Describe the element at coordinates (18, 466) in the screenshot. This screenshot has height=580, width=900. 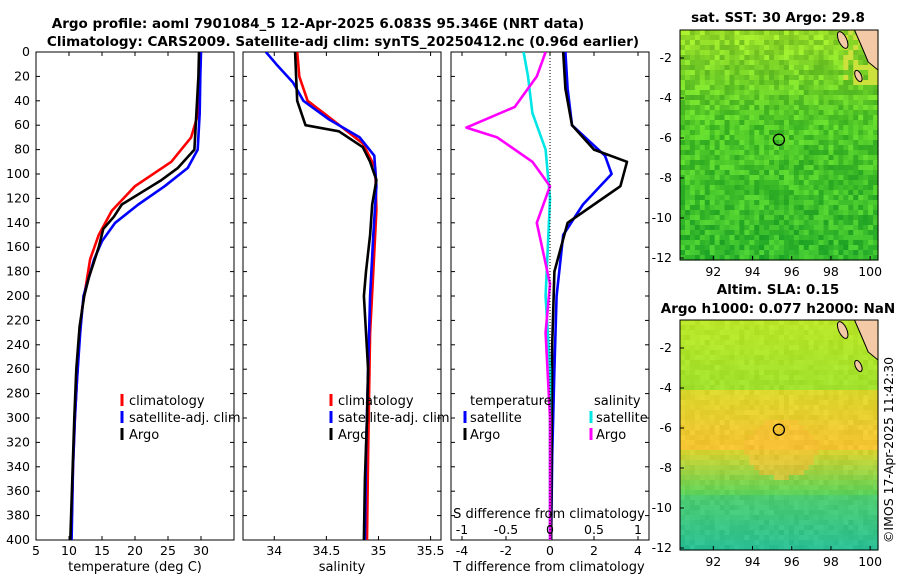
I see `depth-tick-label: 340` at that location.